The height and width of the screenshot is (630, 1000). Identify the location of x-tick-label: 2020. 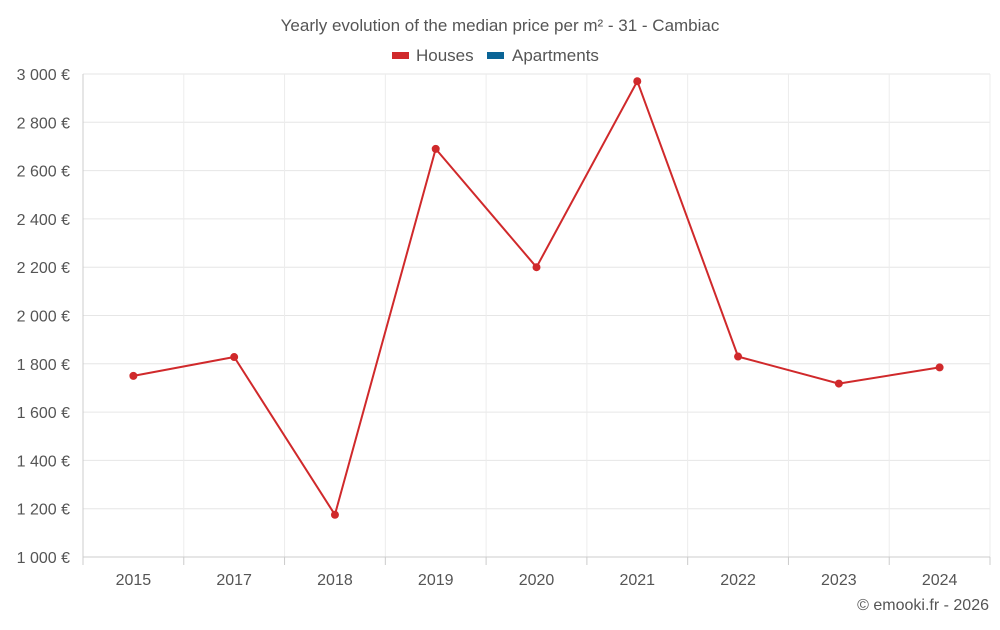
(537, 580).